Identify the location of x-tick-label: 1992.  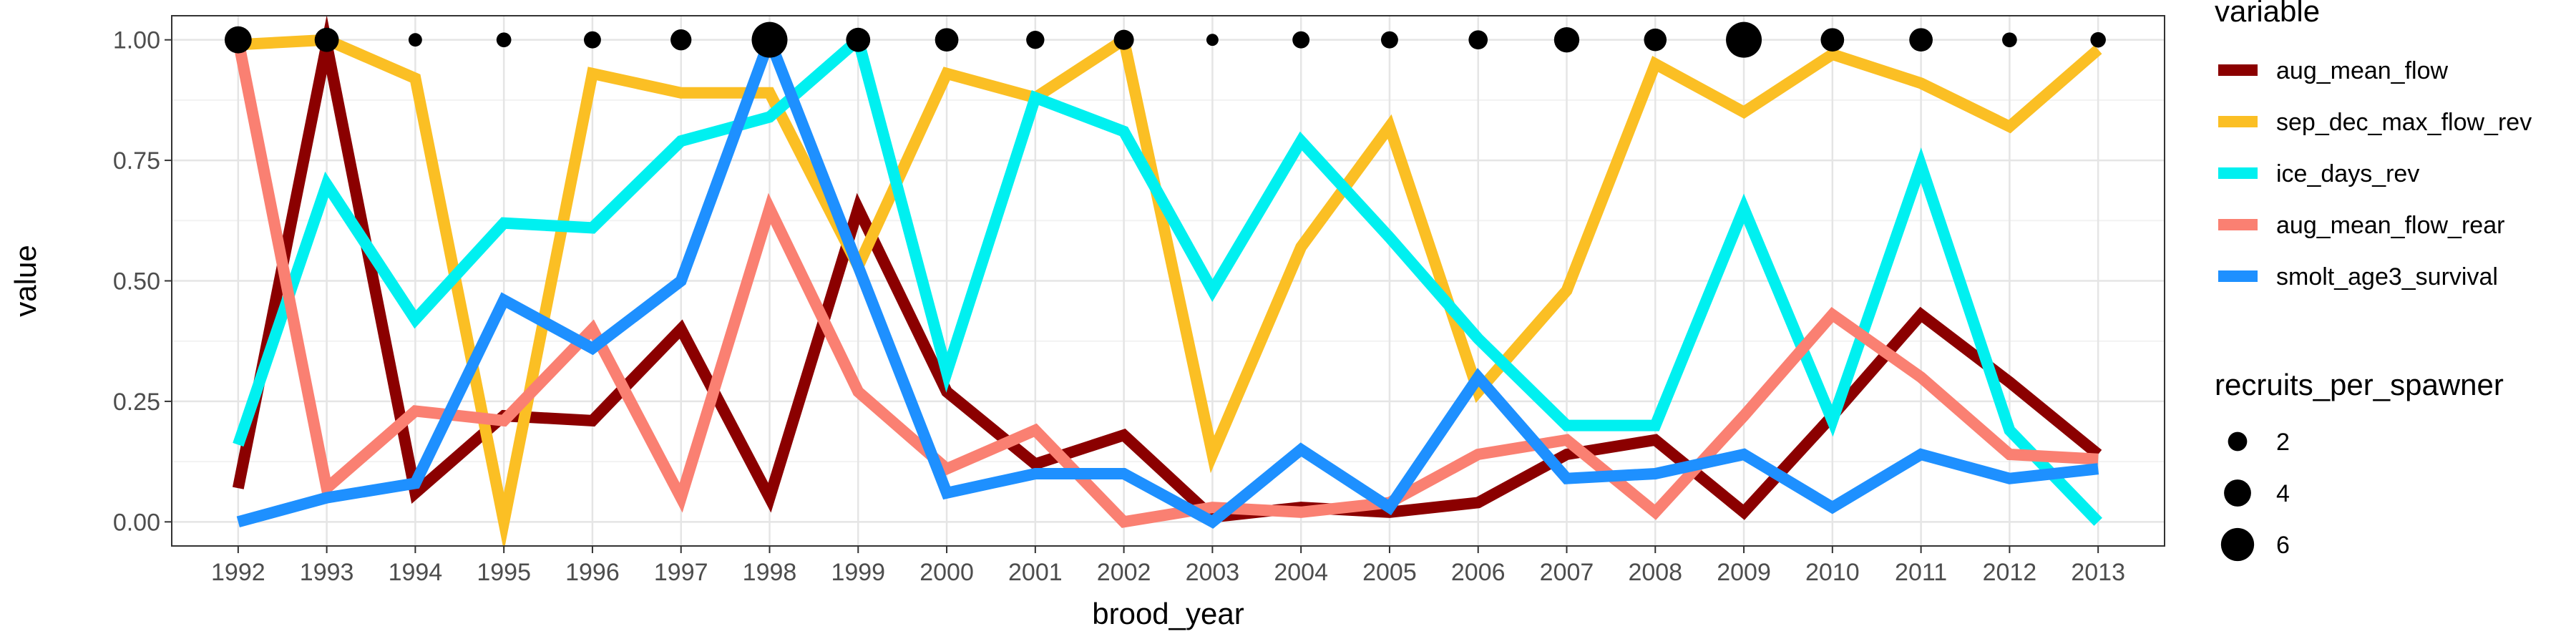
(238, 572).